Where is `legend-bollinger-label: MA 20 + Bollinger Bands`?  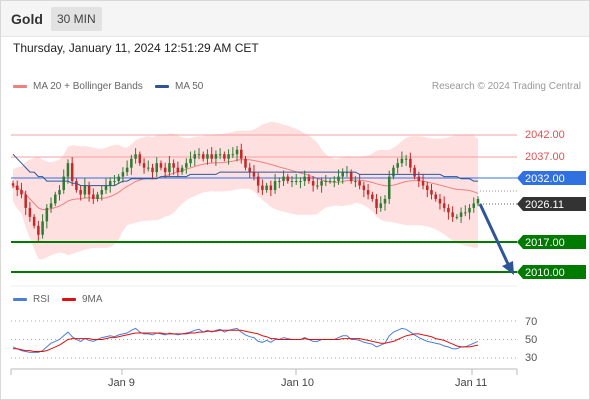
legend-bollinger-label: MA 20 + Bollinger Bands is located at coordinates (88, 86).